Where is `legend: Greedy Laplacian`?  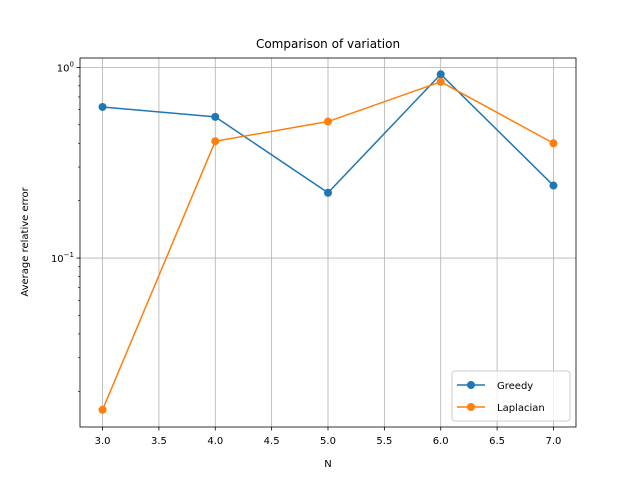
legend: Greedy Laplacian is located at coordinates (511, 396).